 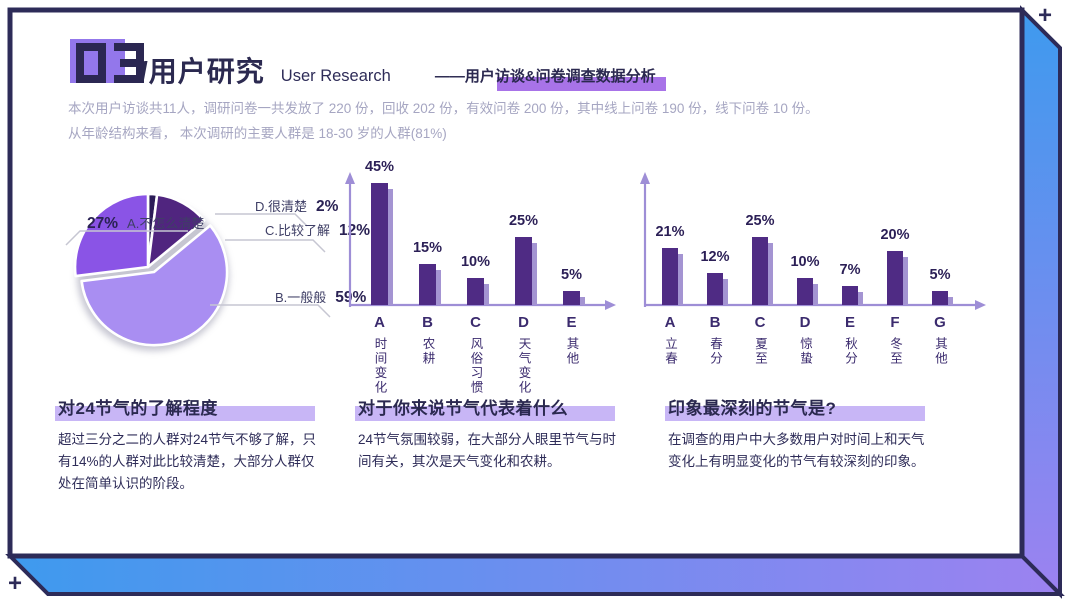 I want to click on pie-label: 27% A.不怎么清楚, so click(x=141, y=223).